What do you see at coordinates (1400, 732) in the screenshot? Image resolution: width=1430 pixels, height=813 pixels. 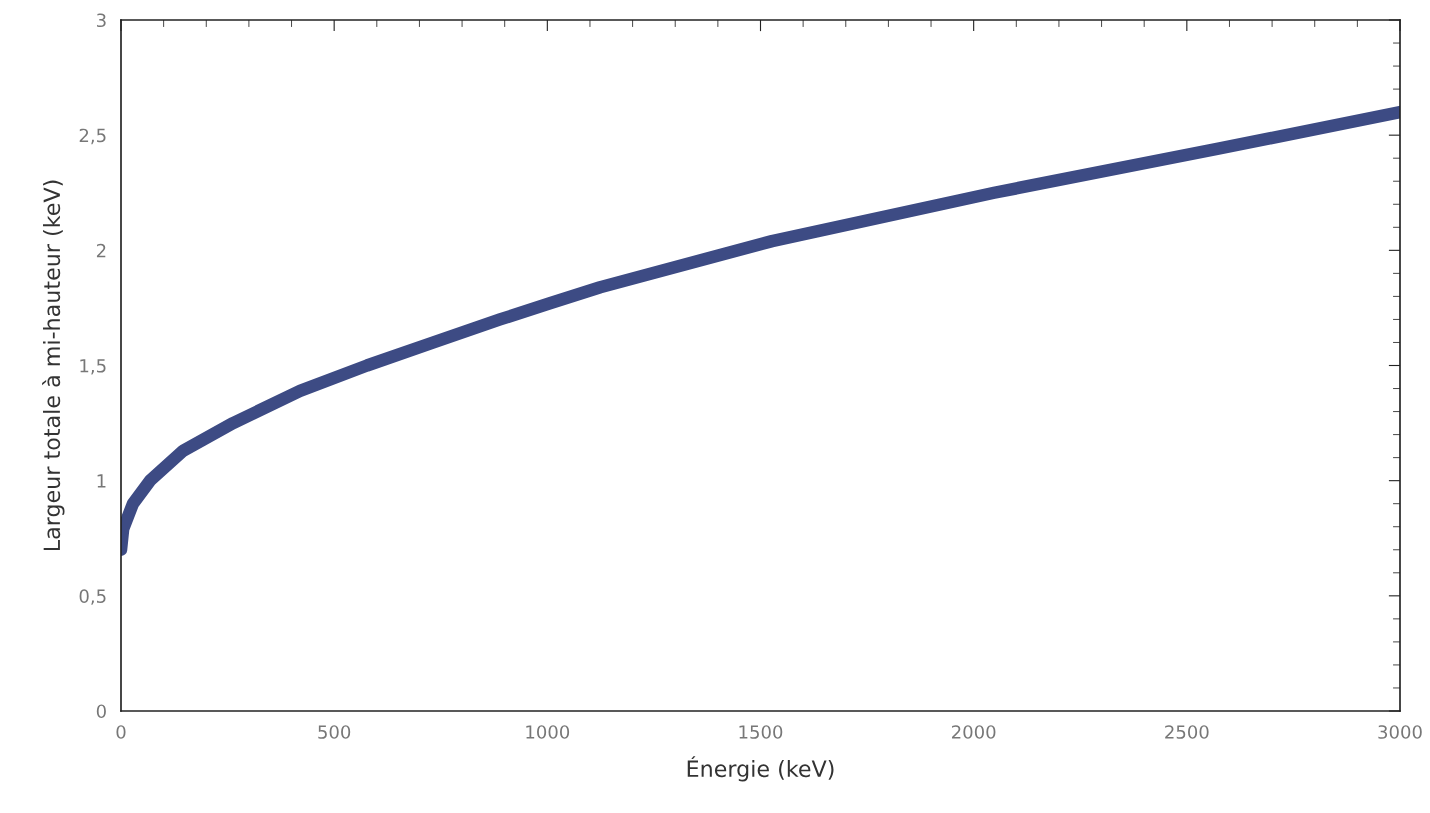 I see `x-tick-label: 3000` at bounding box center [1400, 732].